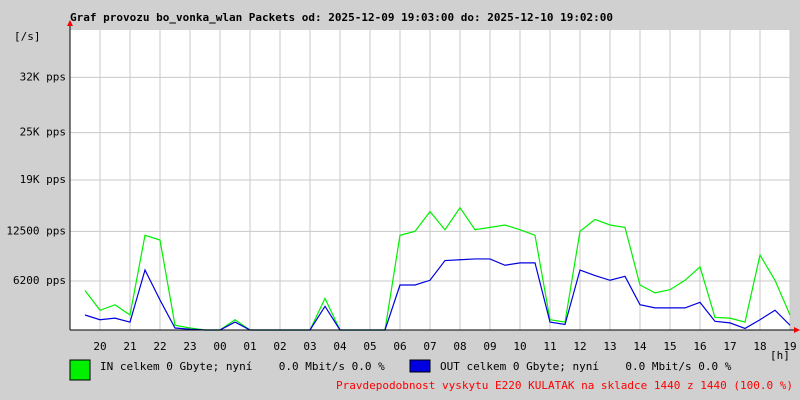 This screenshot has width=800, height=400. I want to click on y-tick-label: 19K pps, so click(43, 179).